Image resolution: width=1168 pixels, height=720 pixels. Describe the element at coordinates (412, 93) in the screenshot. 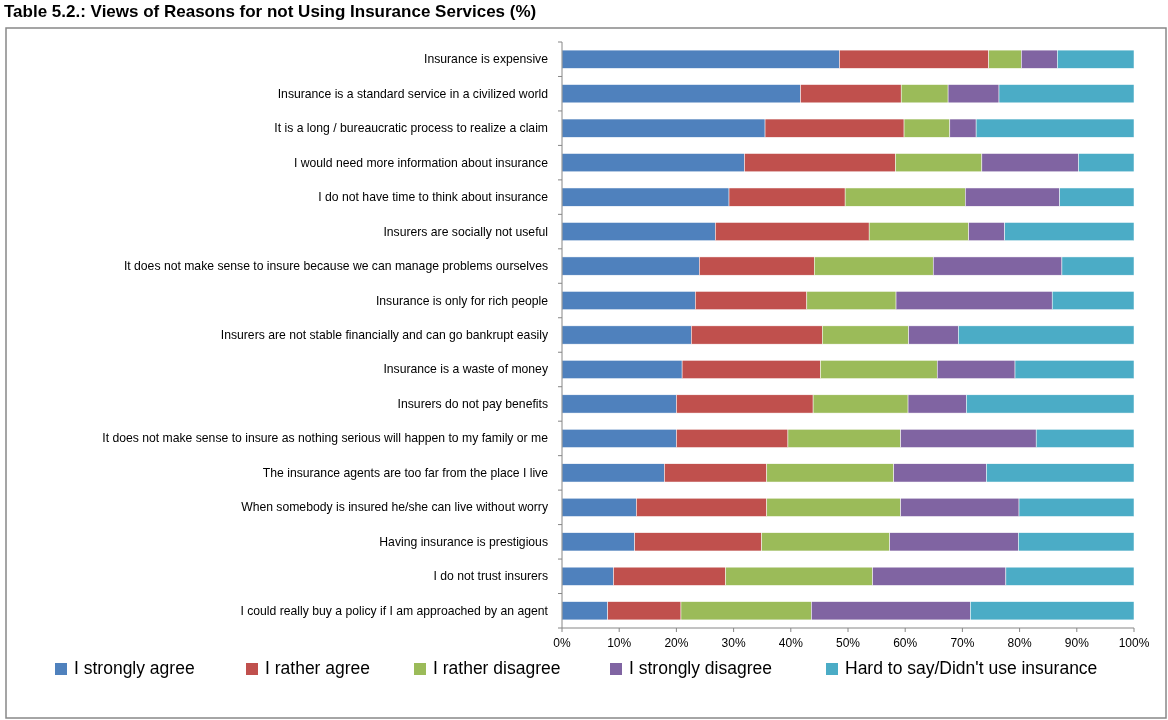

I see `y-tick-label: Insurance is a standard service in a civilized world` at that location.